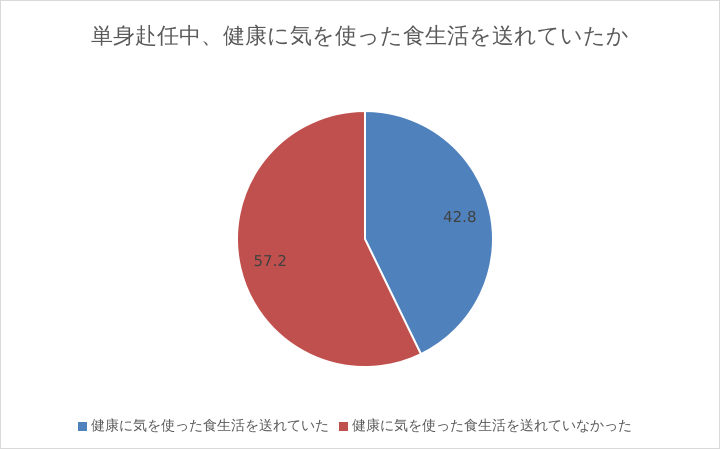  I want to click on chart-title: 単身赴任中、健康に気を使った食生活を送れていたか, so click(360, 37).